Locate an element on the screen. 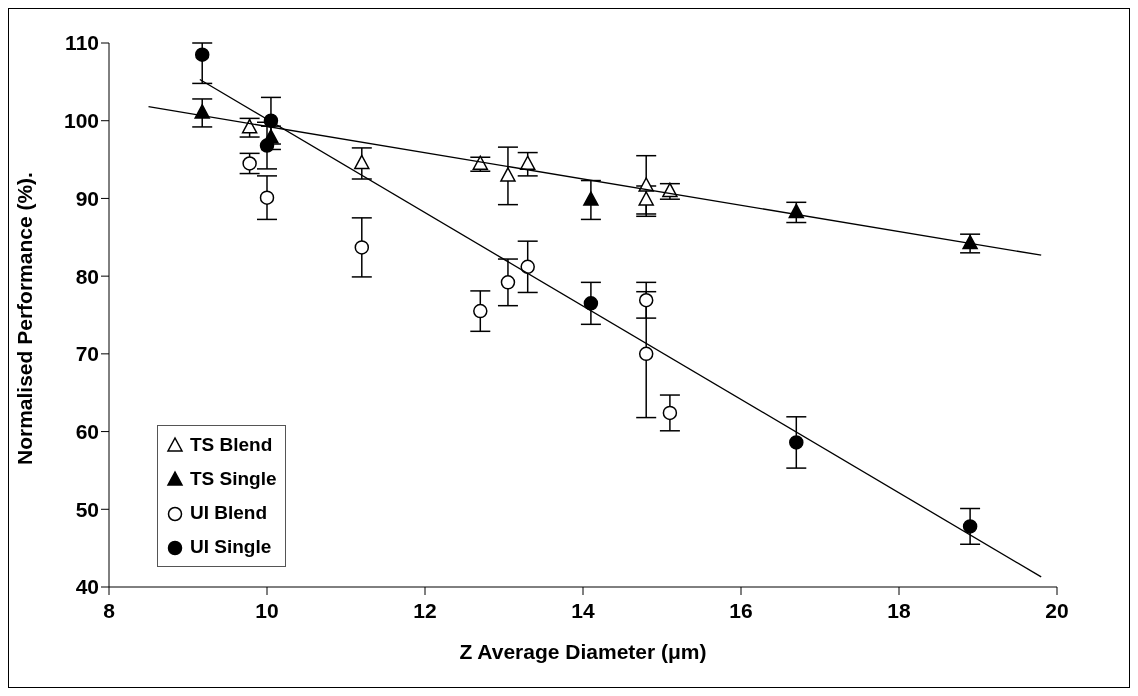  x-tick-label: 14 is located at coordinates (583, 610).